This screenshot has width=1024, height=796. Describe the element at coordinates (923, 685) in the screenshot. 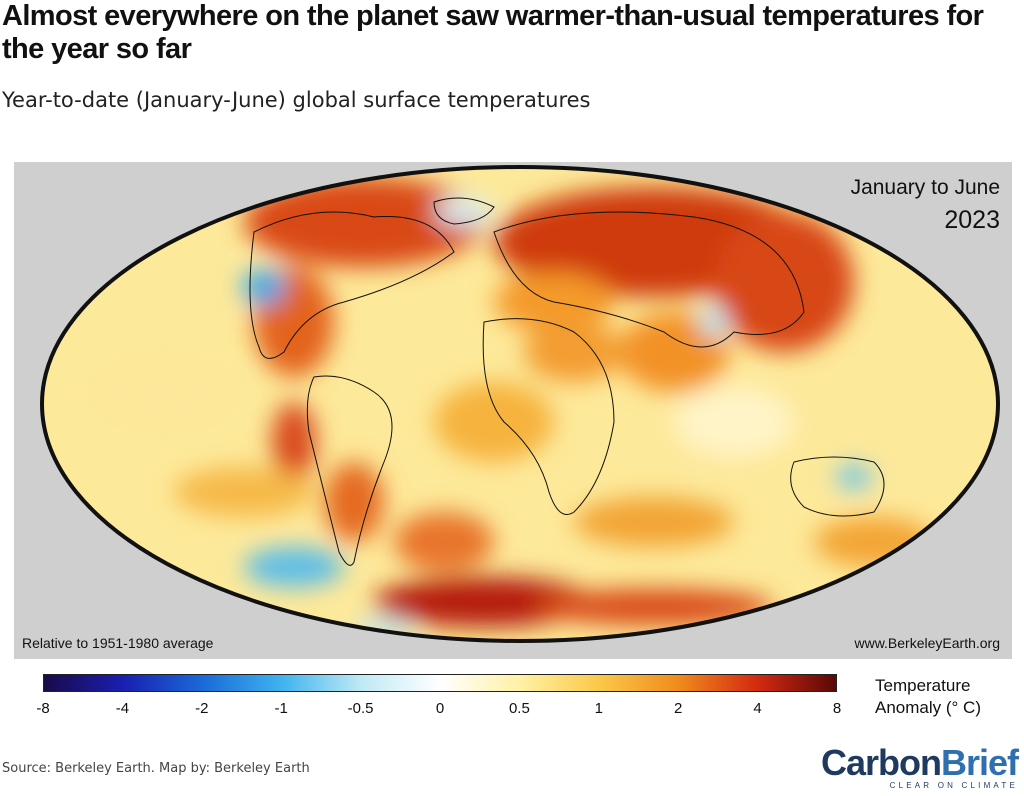

I see `legend-title-line1: Temperature` at that location.